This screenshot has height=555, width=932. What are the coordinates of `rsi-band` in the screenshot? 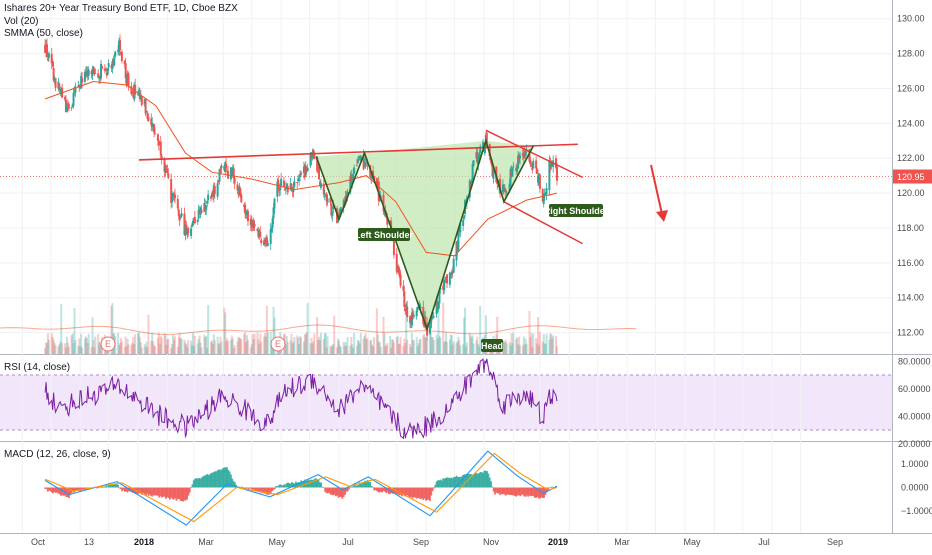 It's located at (446, 402).